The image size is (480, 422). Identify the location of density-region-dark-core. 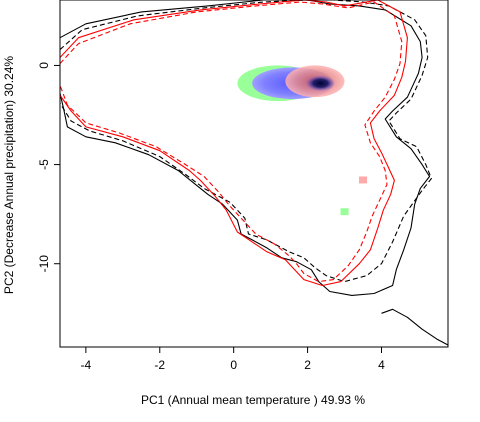
(320, 83).